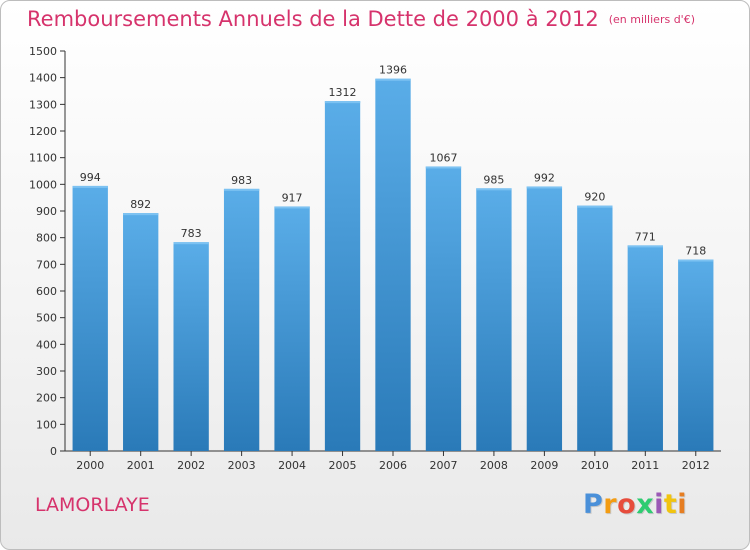 The width and height of the screenshot is (750, 550). I want to click on value-label: 985, so click(493, 179).